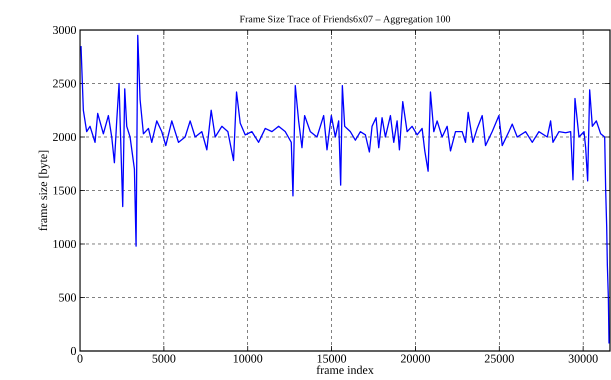 The image size is (611, 380). What do you see at coordinates (164, 358) in the screenshot?
I see `x-tick-label: 5000` at bounding box center [164, 358].